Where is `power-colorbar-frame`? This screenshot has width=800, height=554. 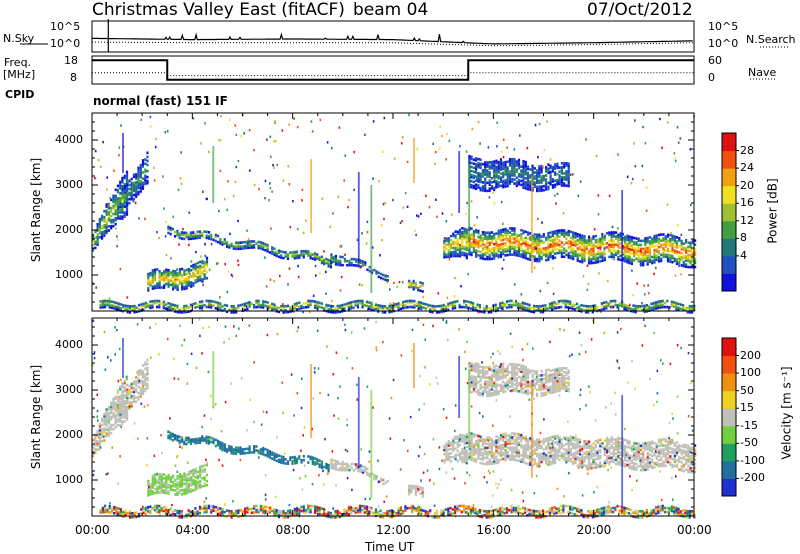
power-colorbar-frame is located at coordinates (729, 212).